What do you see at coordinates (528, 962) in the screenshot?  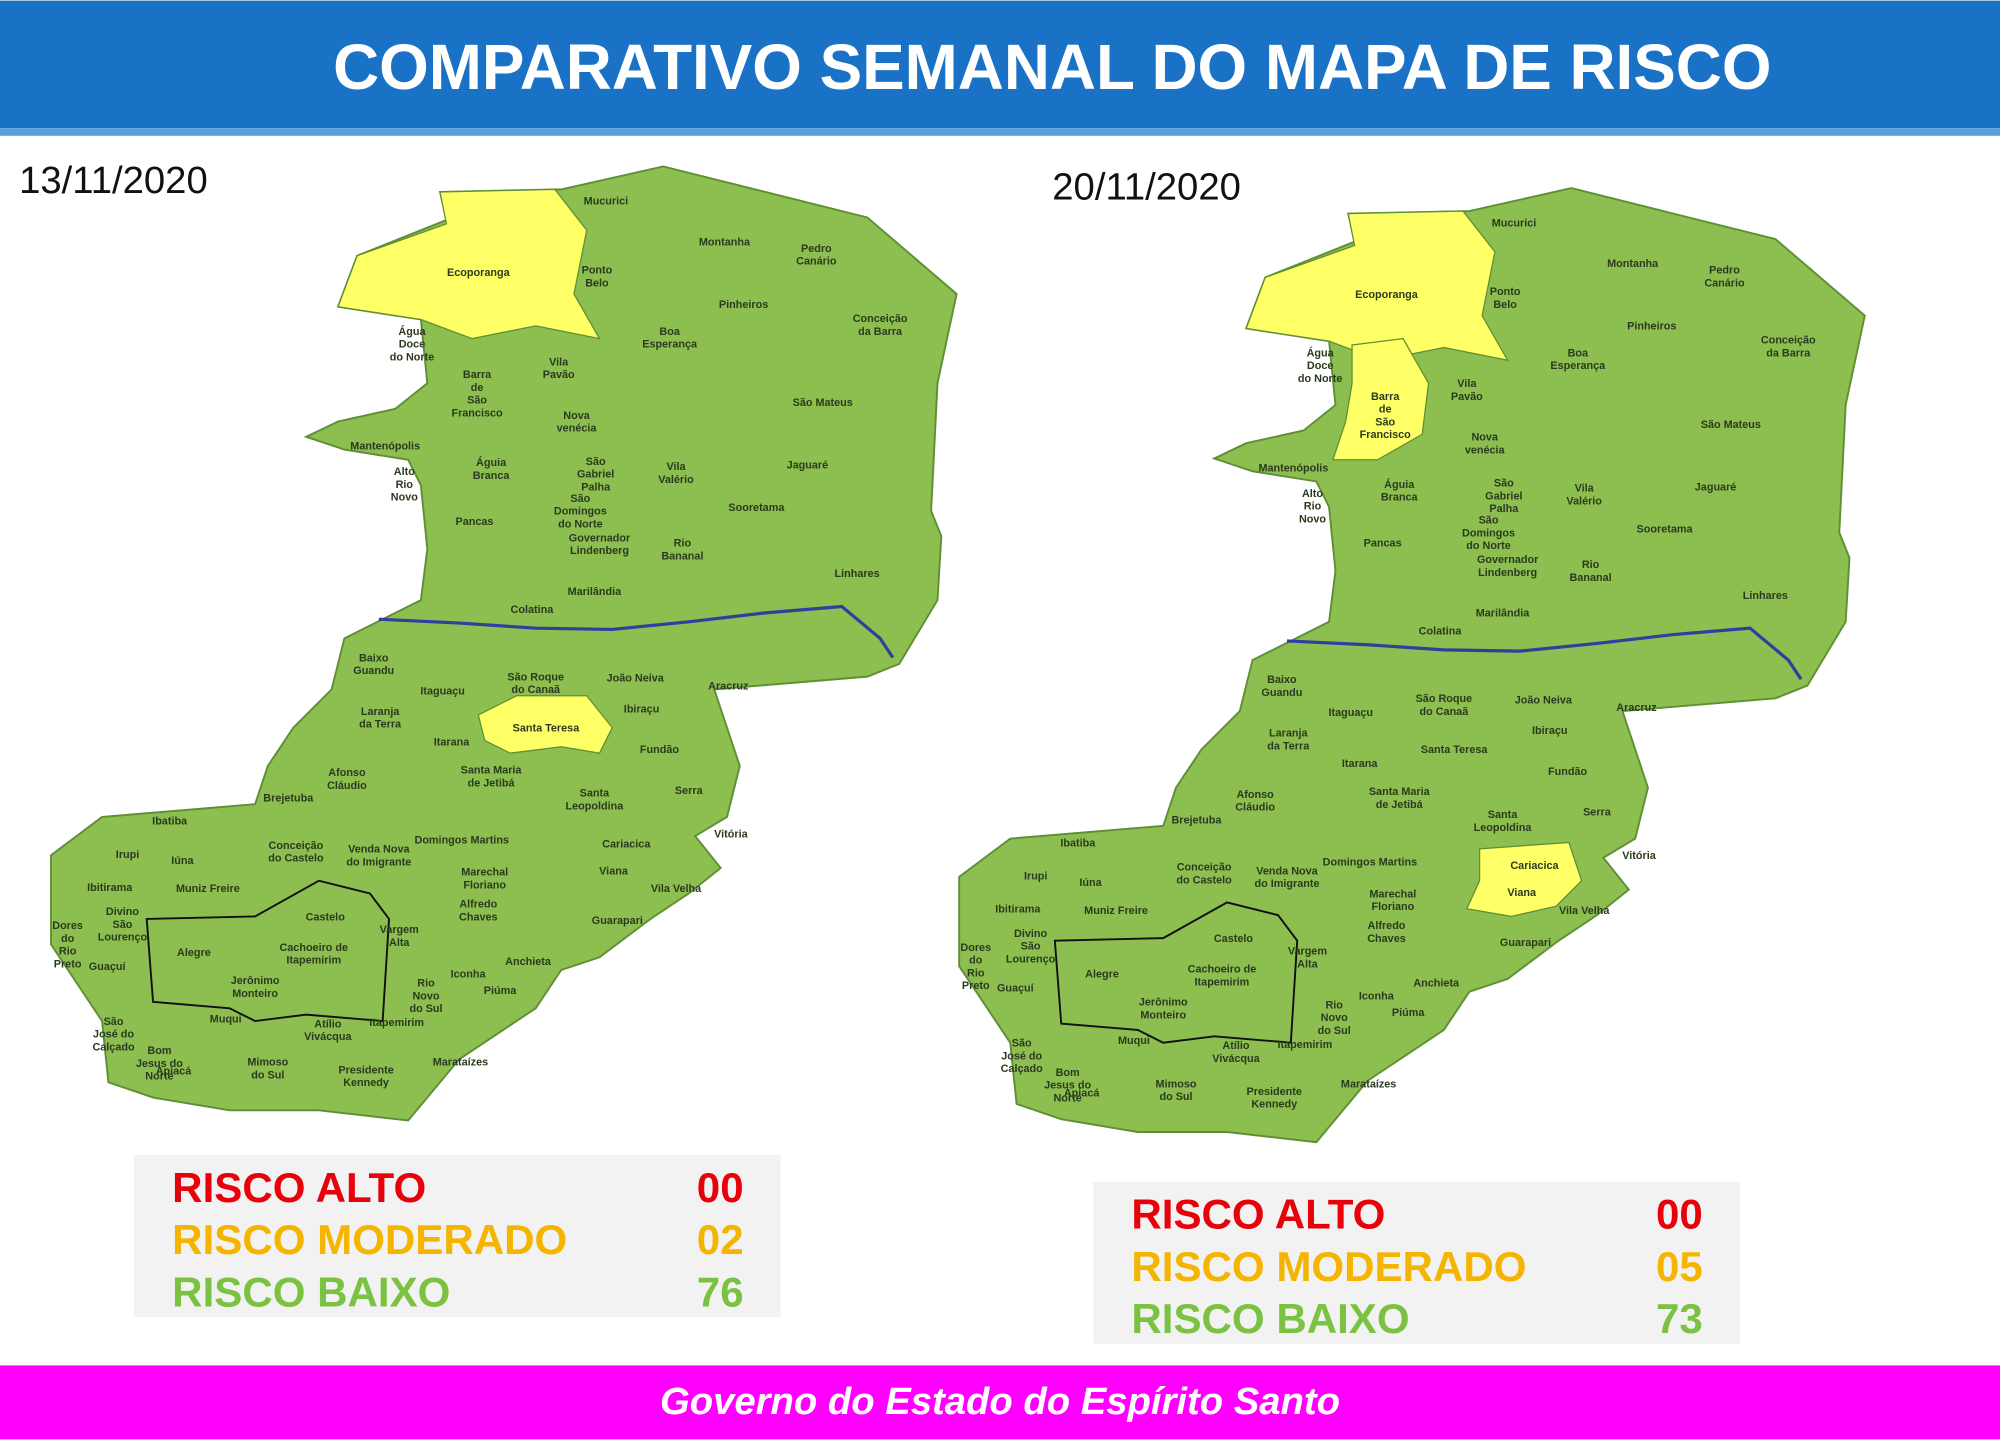 I see `municipality-label: Anchieta` at bounding box center [528, 962].